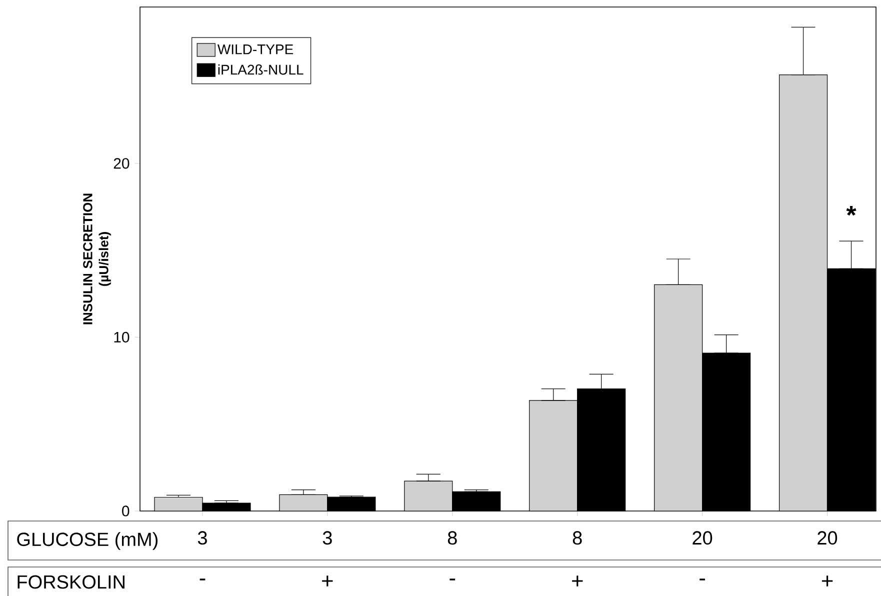 The image size is (881, 596). What do you see at coordinates (71, 582) in the screenshot?
I see `text: FORSKOLIN` at bounding box center [71, 582].